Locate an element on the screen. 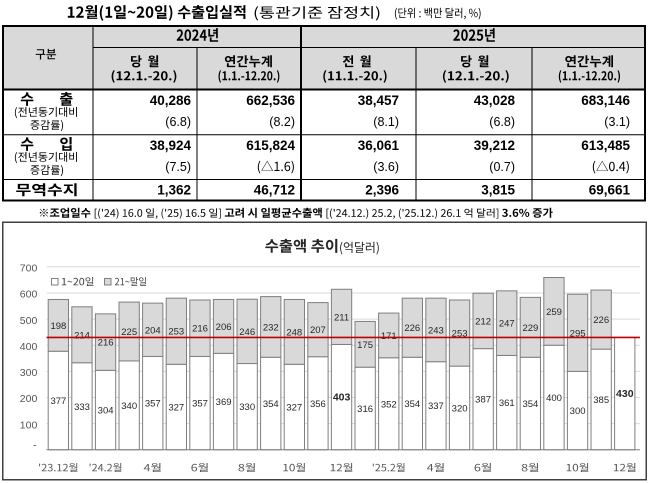 This screenshot has height=483, width=650. svg-text: 316 is located at coordinates (365, 409).